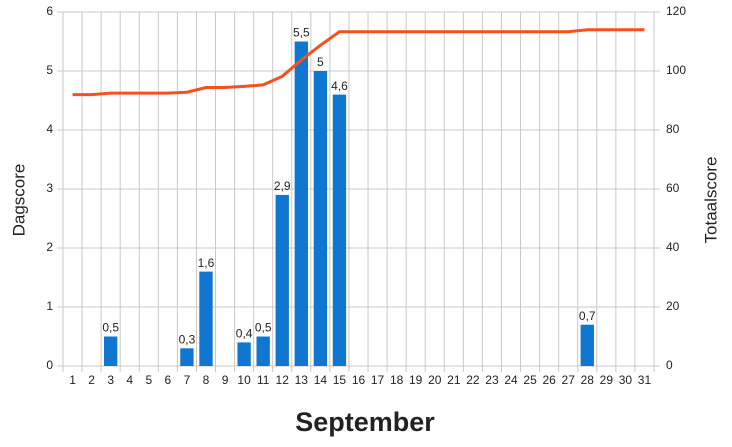 This screenshot has height=447, width=732. What do you see at coordinates (18, 200) in the screenshot?
I see `y-axis-title: Dagscore` at bounding box center [18, 200].